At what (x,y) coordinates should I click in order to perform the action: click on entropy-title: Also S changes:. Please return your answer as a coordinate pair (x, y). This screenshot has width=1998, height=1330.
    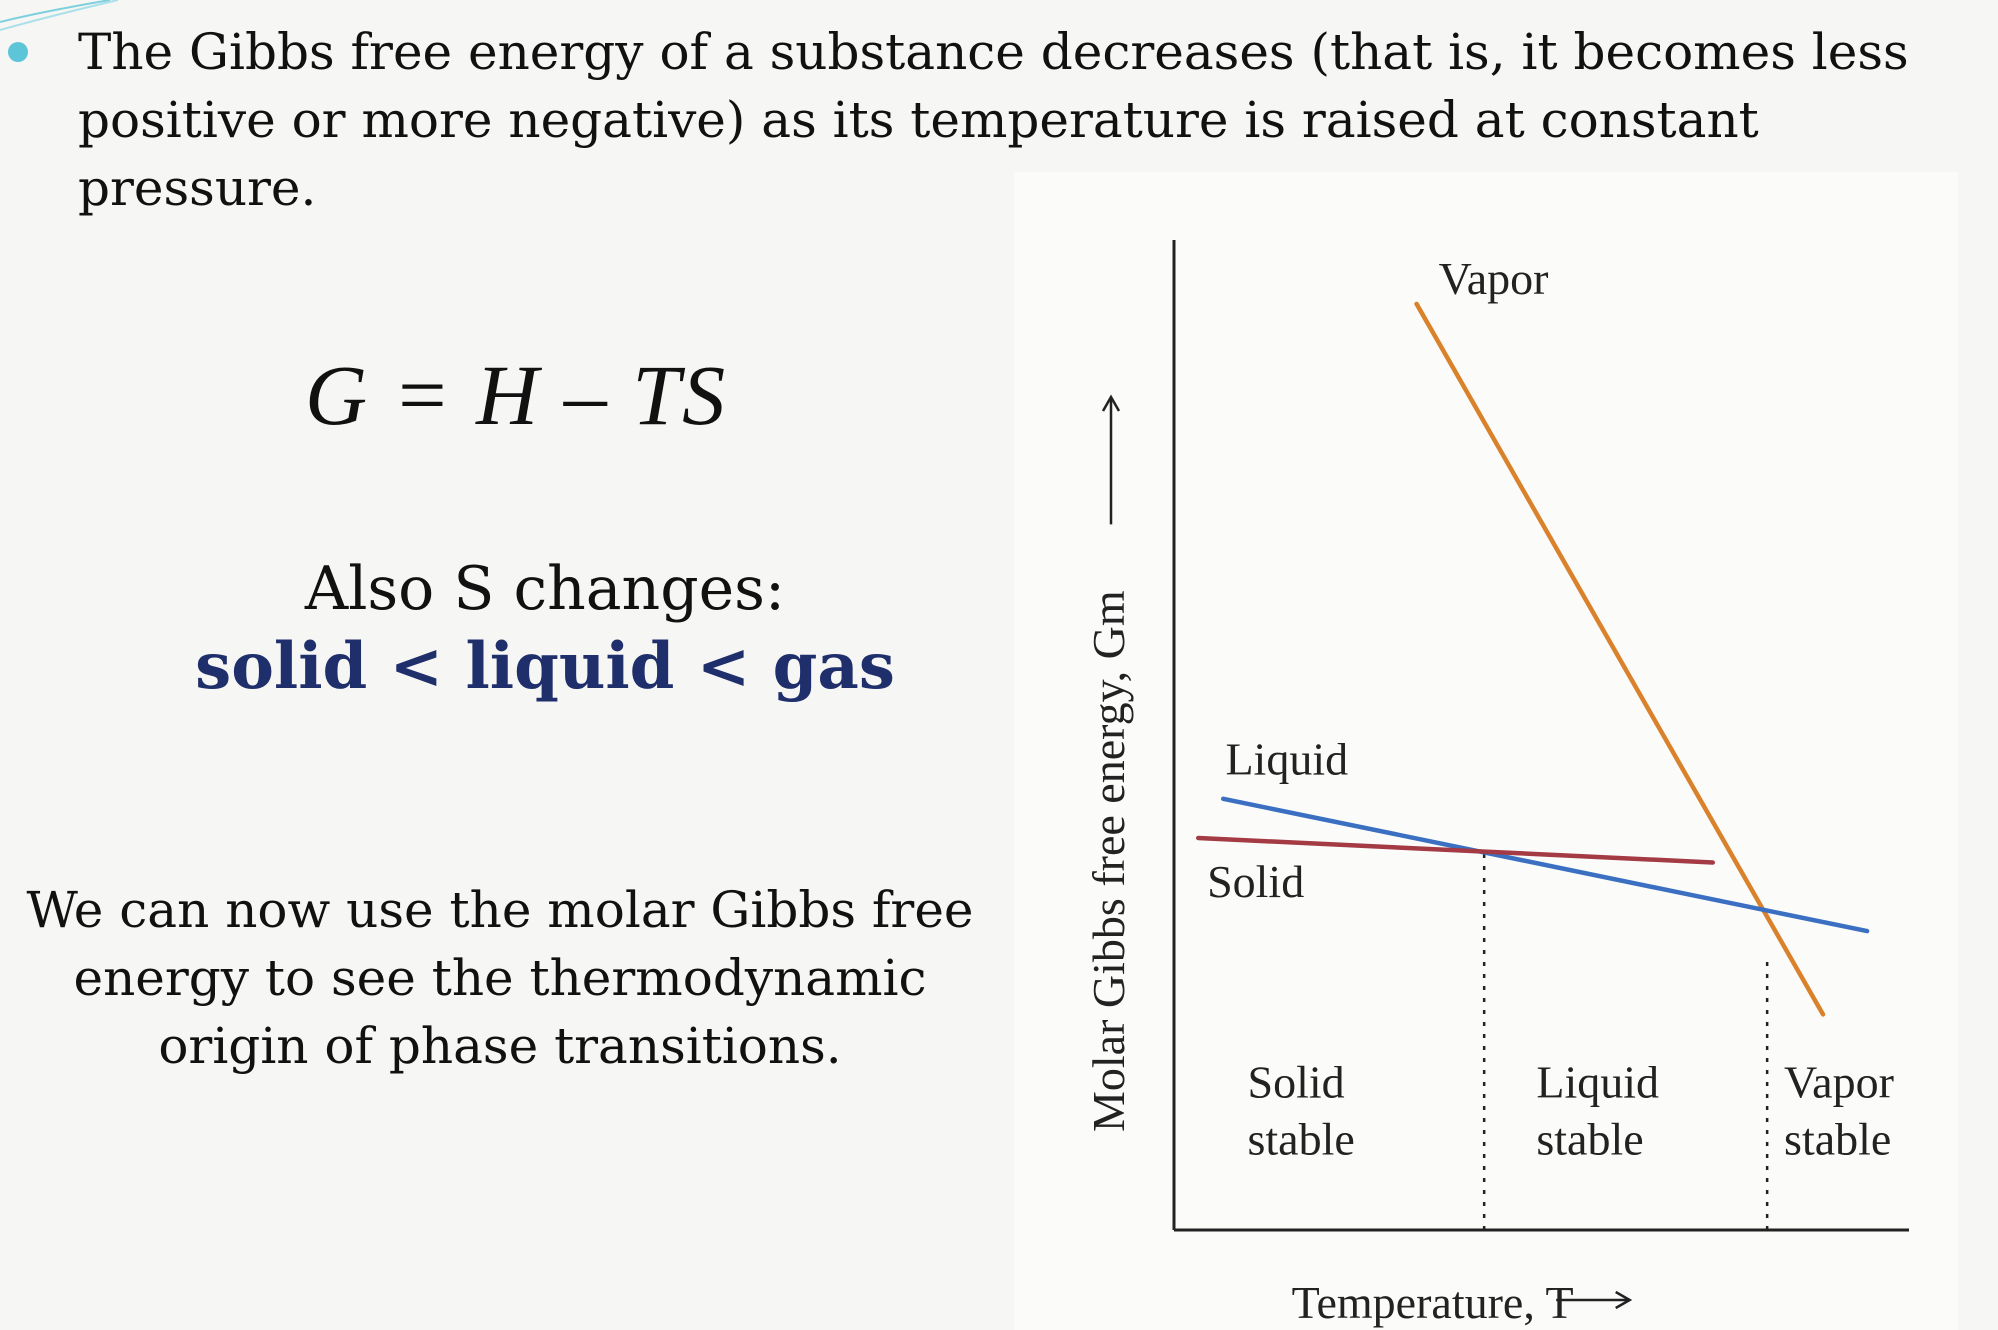
    Looking at the image, I should click on (545, 589).